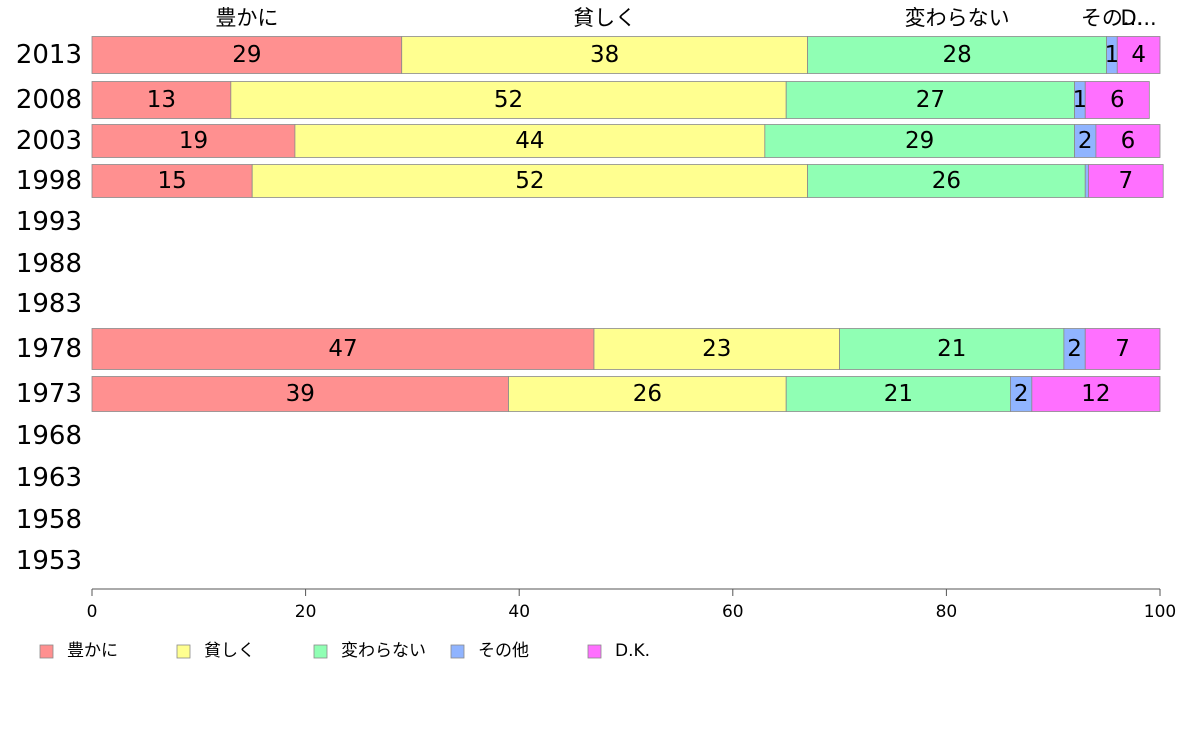 Image resolution: width=1188 pixels, height=736 pixels. Describe the element at coordinates (49, 222) in the screenshot. I see `y-tick-label: 1993` at that location.